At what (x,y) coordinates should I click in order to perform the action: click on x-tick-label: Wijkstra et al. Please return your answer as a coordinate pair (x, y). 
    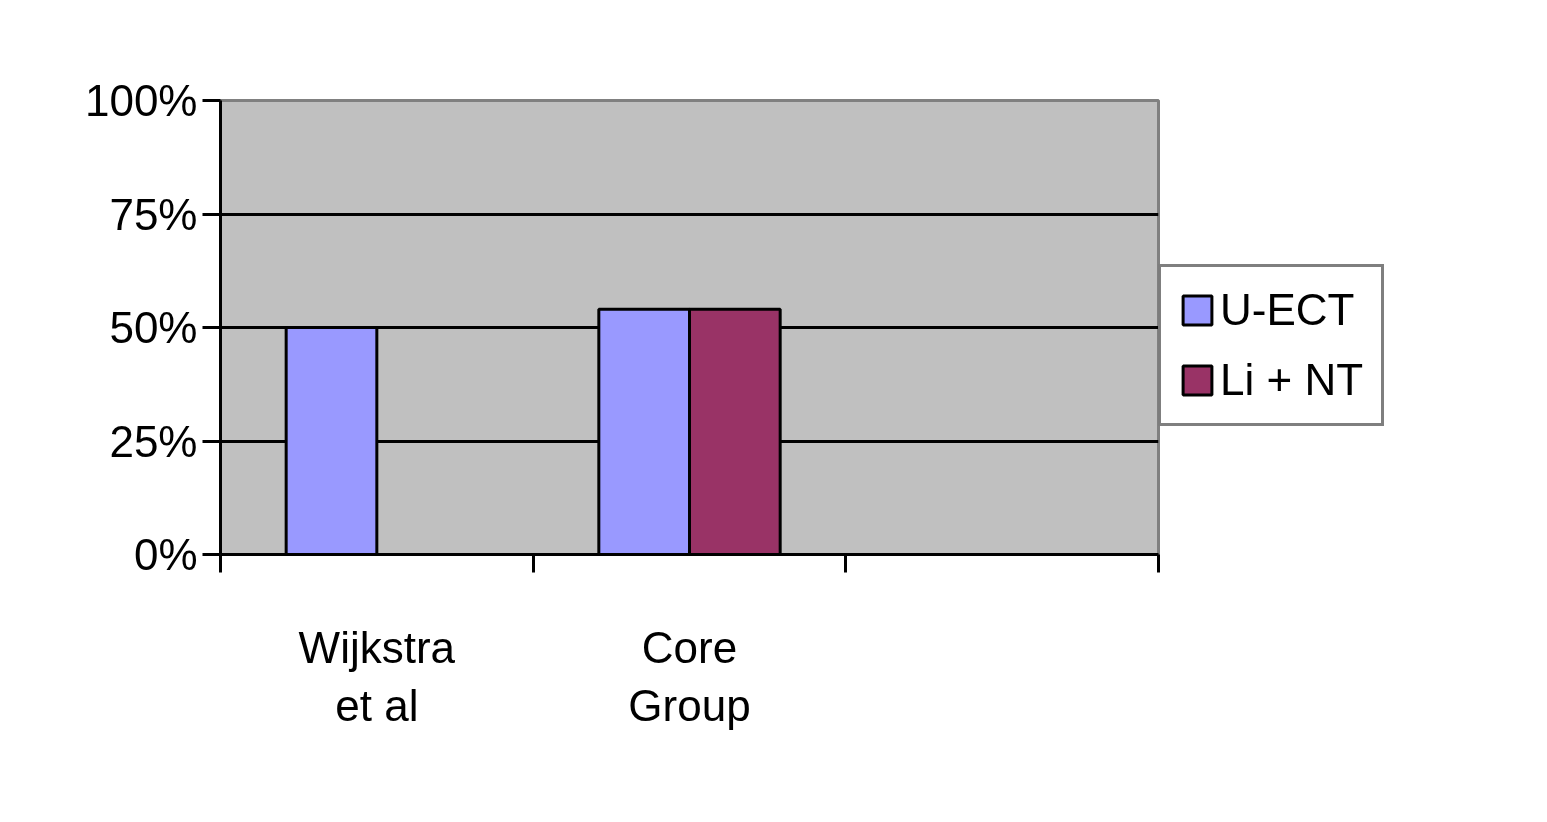
    Looking at the image, I should click on (377, 676).